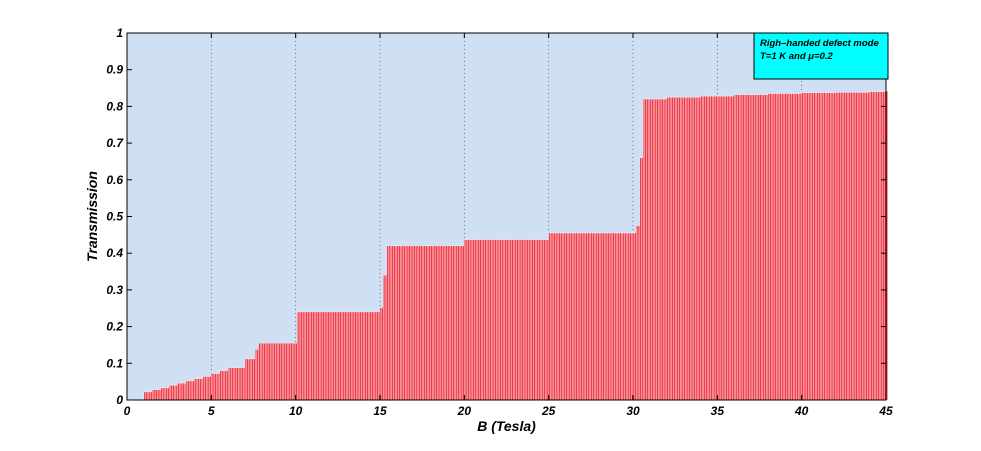  What do you see at coordinates (506, 426) in the screenshot?
I see `x-axis-label: B (Tesla)` at bounding box center [506, 426].